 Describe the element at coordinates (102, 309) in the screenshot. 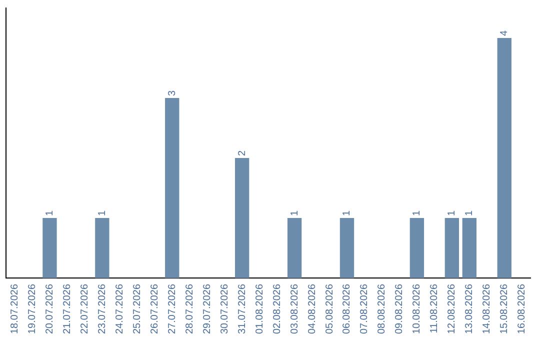

I see `x-tick-label: 23.07.2026` at that location.